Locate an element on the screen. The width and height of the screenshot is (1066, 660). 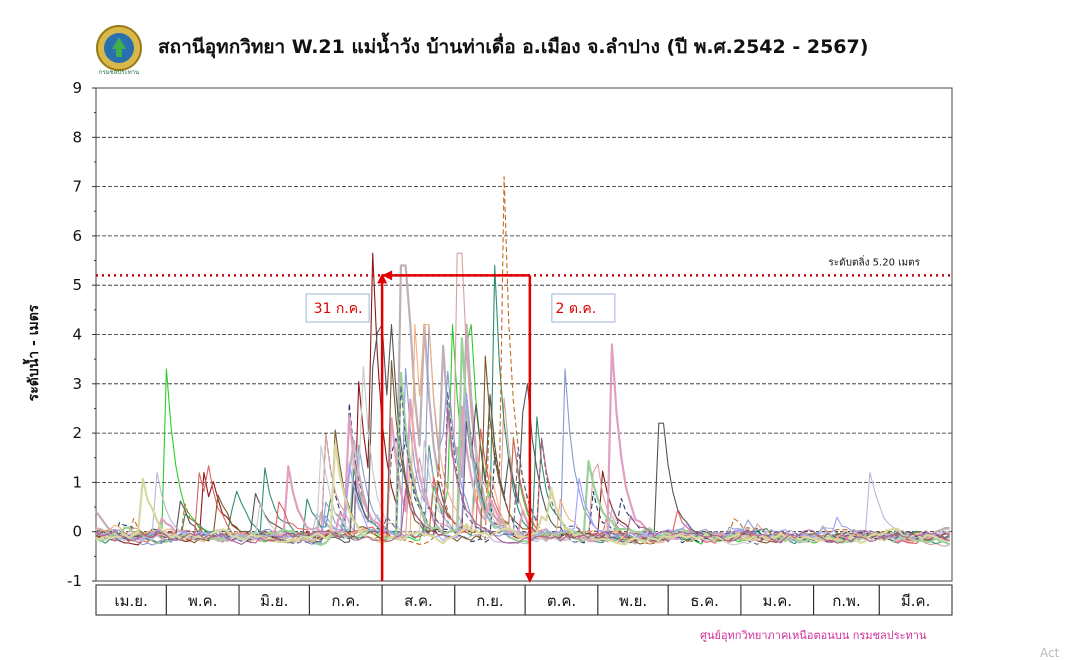
month-label: พ.ย. is located at coordinates (633, 601).